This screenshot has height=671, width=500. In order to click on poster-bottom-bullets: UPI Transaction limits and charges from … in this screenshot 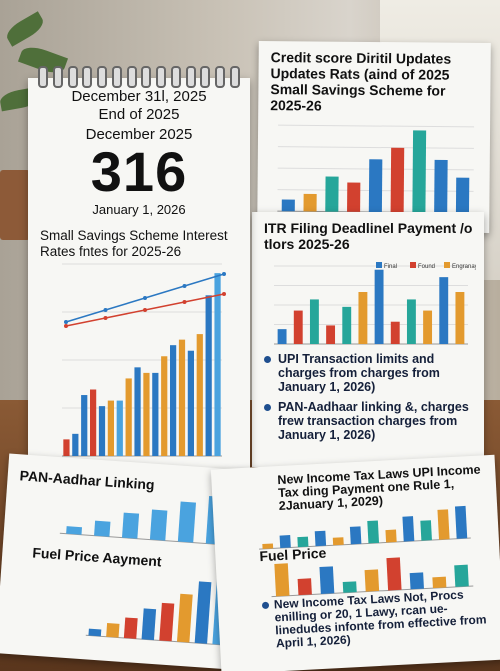, I will do `click(369, 400)`.